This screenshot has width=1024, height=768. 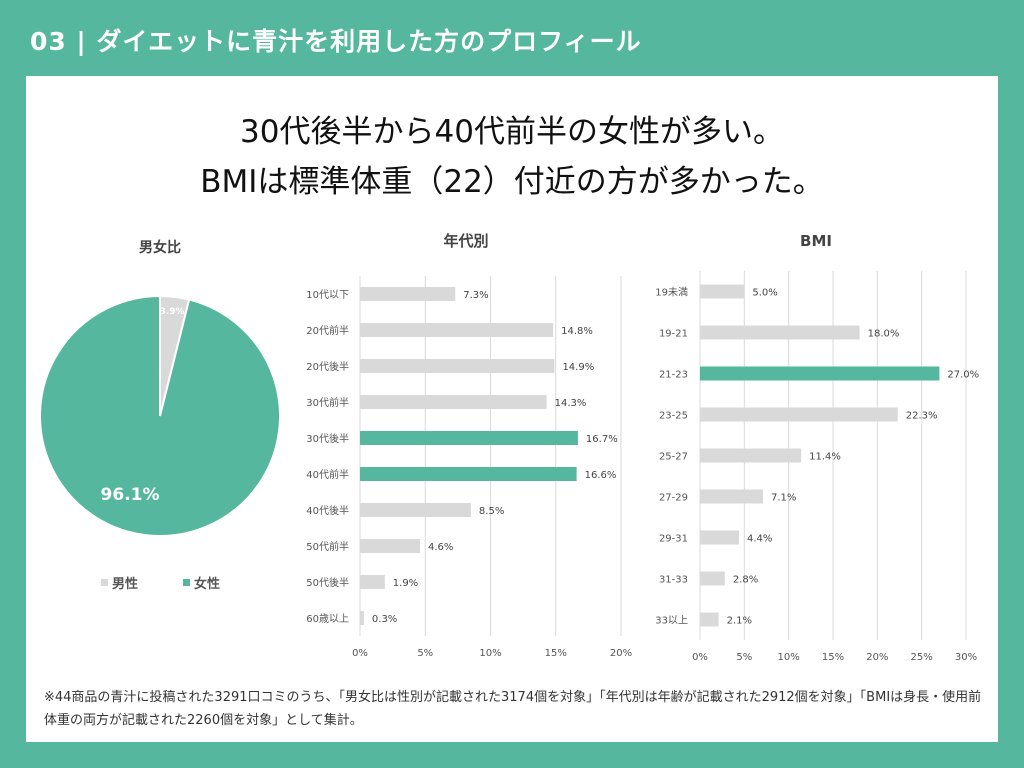 What do you see at coordinates (825, 457) in the screenshot?
I see `bmi-value-label: 11.4%` at bounding box center [825, 457].